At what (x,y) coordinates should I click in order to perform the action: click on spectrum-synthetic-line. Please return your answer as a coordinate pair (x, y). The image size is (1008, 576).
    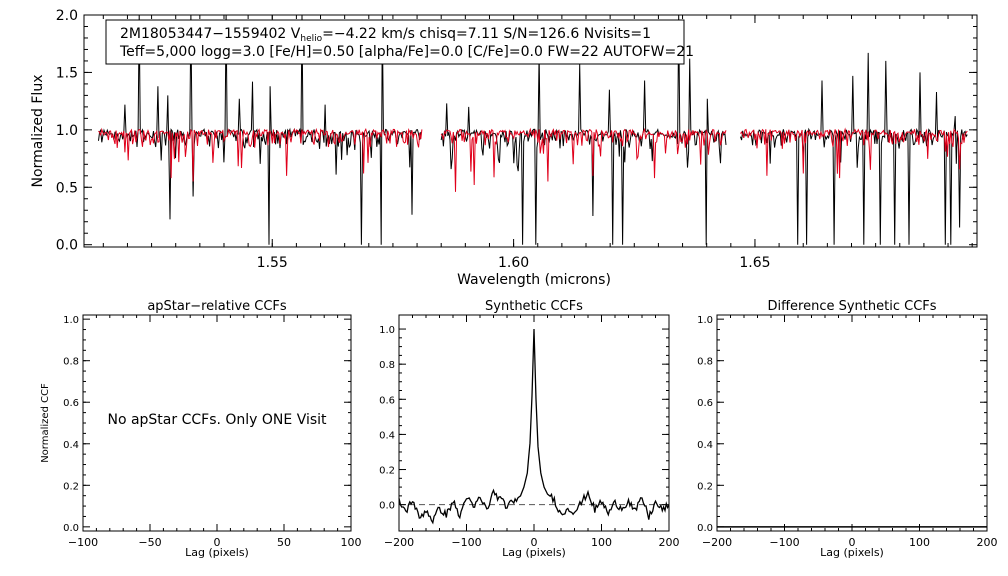
    Looking at the image, I should click on (533, 159).